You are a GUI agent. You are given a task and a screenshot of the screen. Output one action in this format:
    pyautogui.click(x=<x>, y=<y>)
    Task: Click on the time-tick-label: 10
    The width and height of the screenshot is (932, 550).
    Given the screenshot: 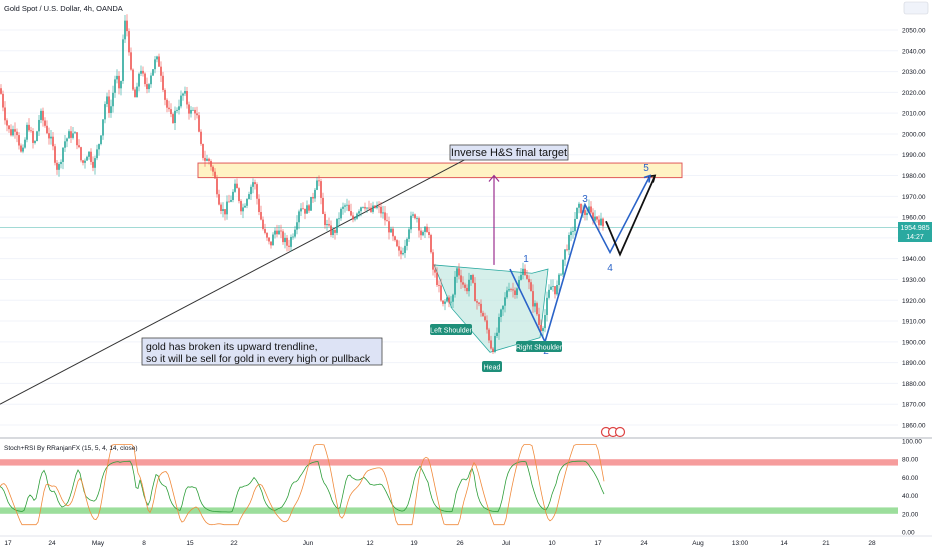 What is the action you would take?
    pyautogui.click(x=552, y=543)
    